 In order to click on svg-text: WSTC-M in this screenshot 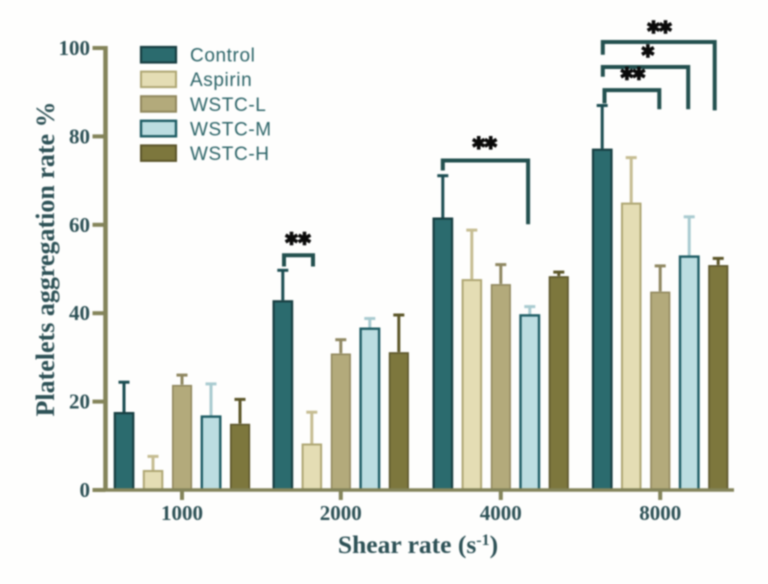, I will do `click(231, 129)`.